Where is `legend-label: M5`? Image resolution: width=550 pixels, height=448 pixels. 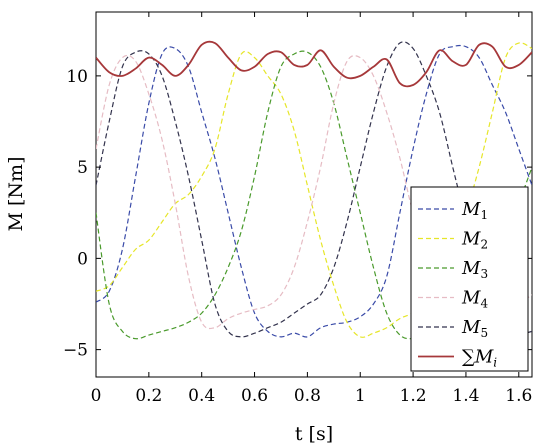
legend-label: M5 is located at coordinates (474, 328).